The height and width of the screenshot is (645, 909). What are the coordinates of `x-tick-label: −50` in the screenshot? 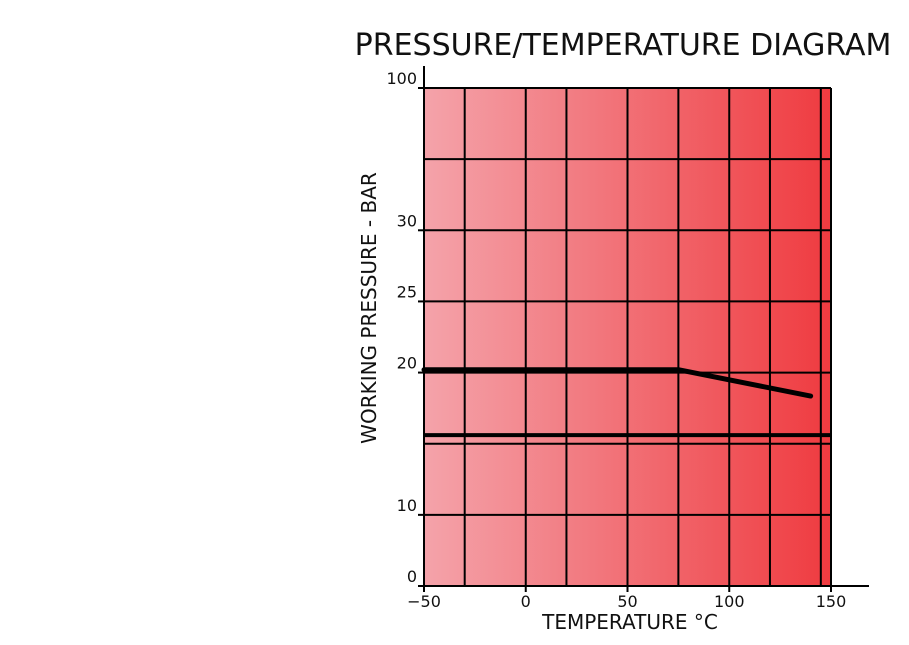 It's located at (424, 601).